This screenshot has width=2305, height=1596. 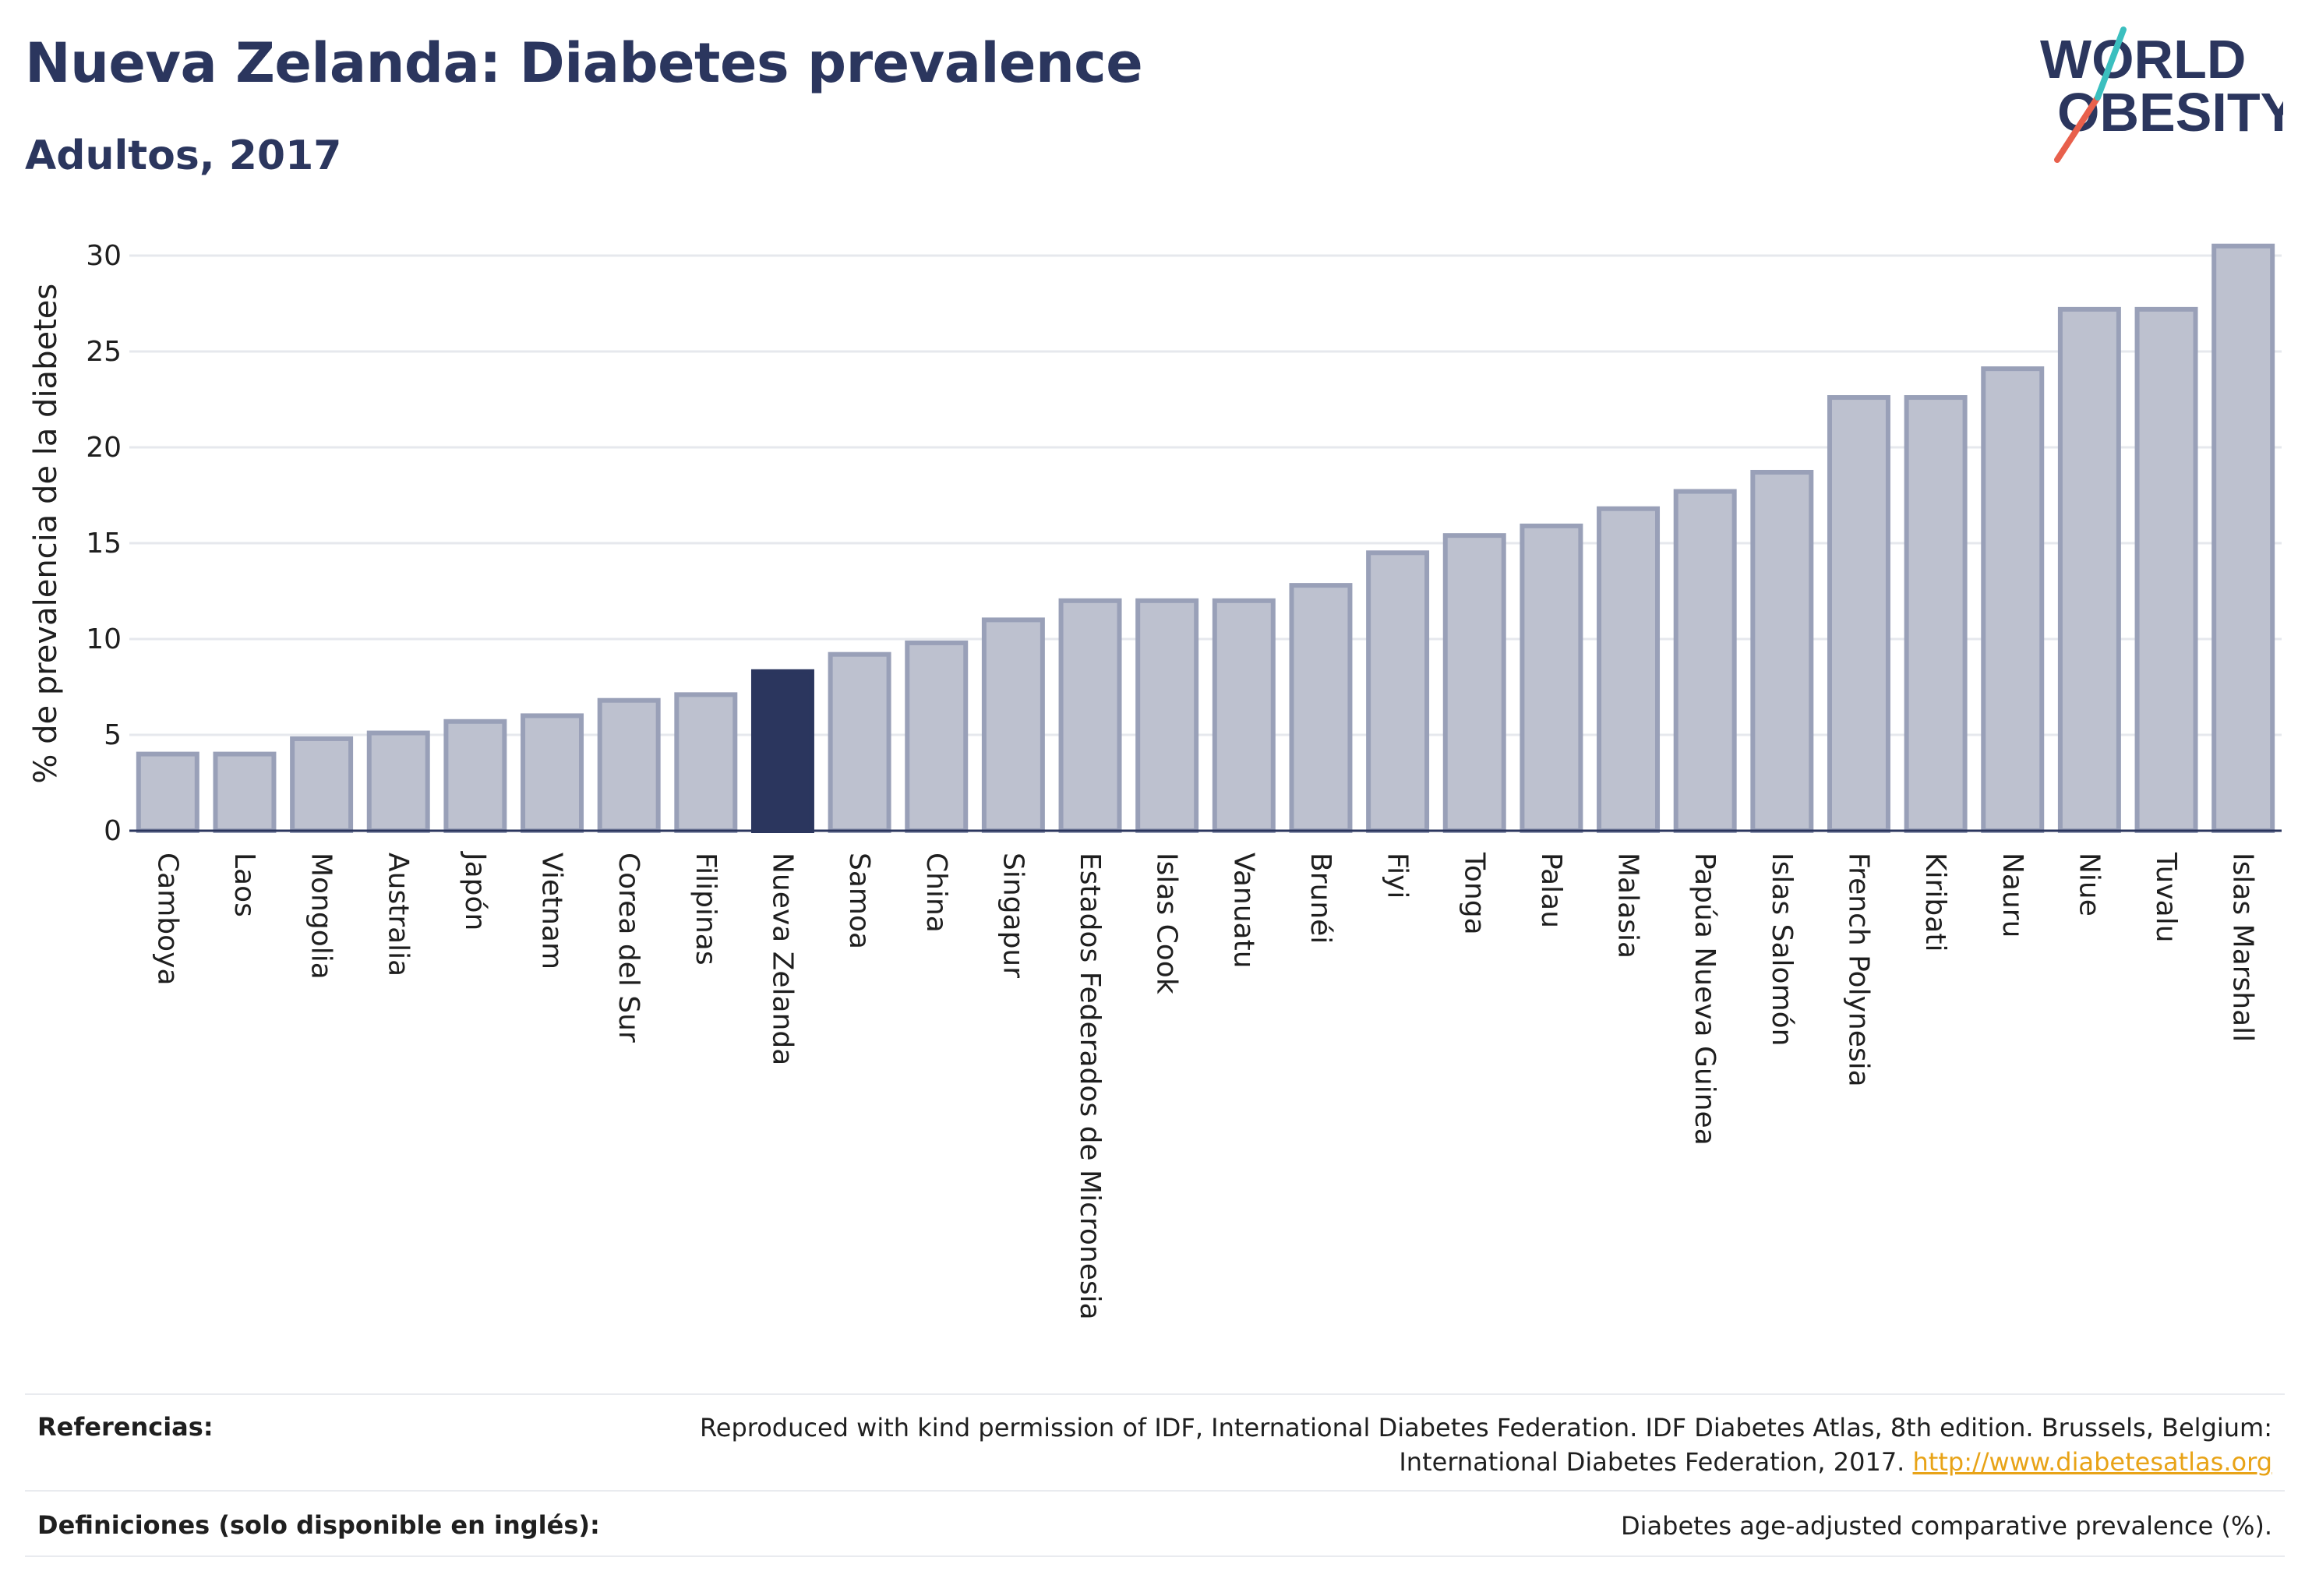 I want to click on x-tick-label: Nueva Zelanda, so click(x=782, y=959).